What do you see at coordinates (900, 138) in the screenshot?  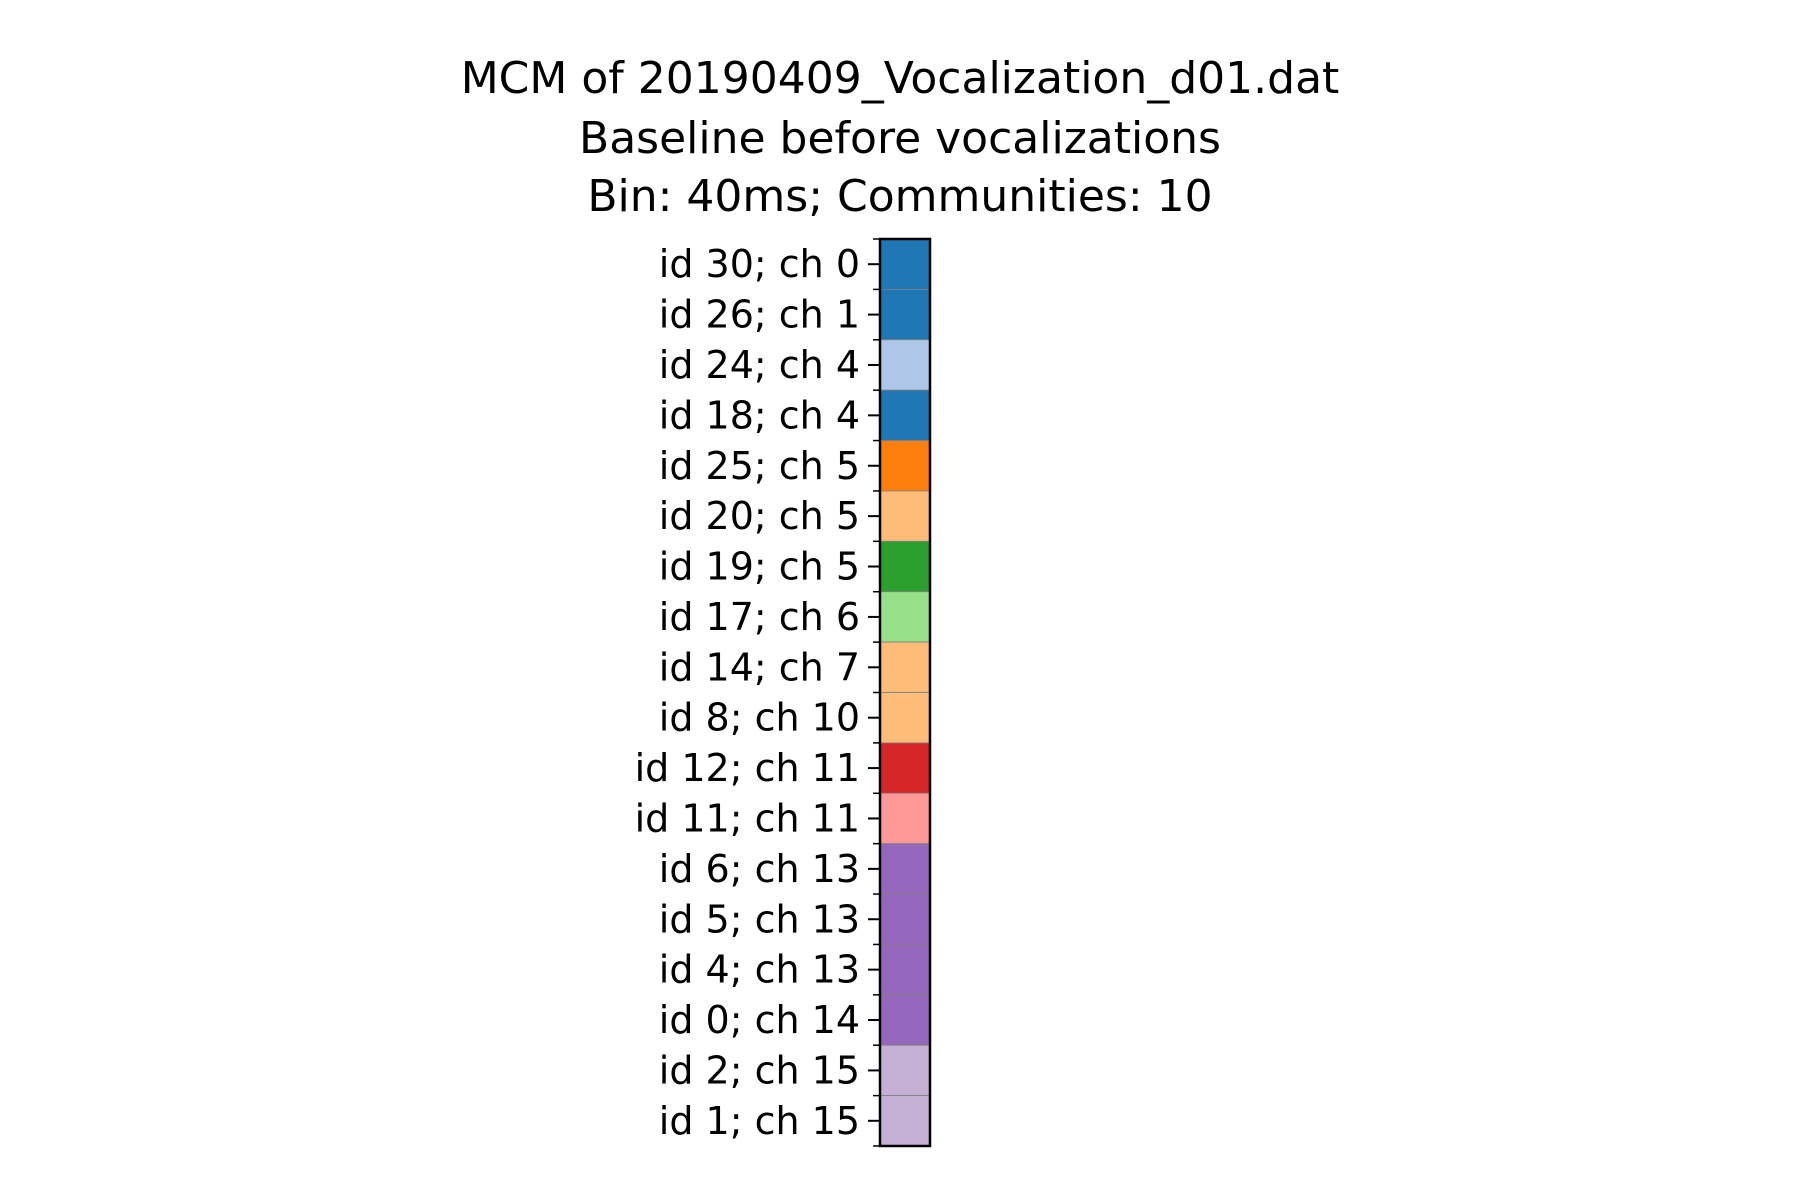 I see `chart-title-line-2: Baseline before vocalizations` at bounding box center [900, 138].